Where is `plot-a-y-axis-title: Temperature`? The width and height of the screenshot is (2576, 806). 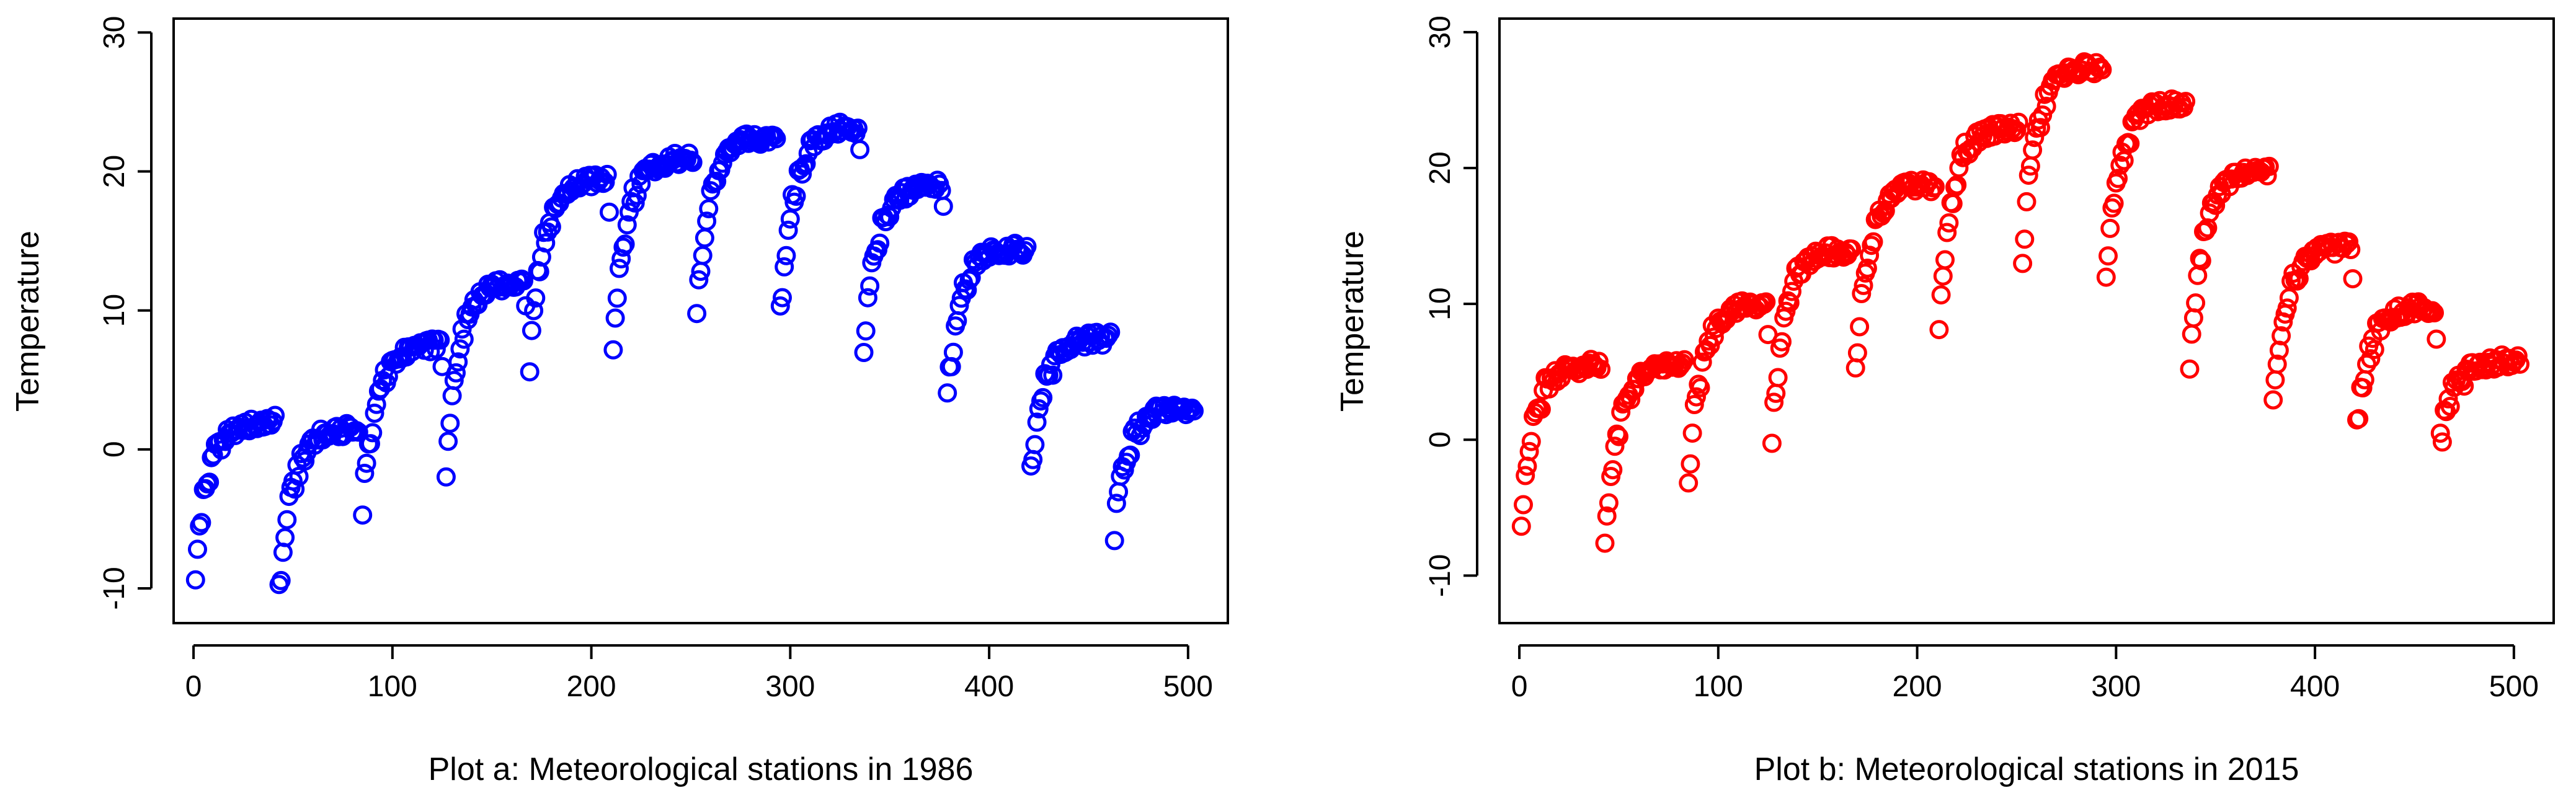 plot-a-y-axis-title: Temperature is located at coordinates (28, 321).